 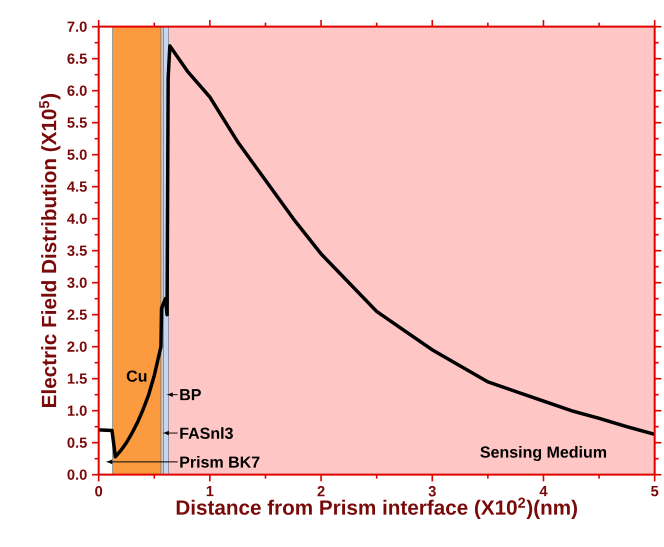 I want to click on y-tick-label: 3.0, so click(x=77, y=283).